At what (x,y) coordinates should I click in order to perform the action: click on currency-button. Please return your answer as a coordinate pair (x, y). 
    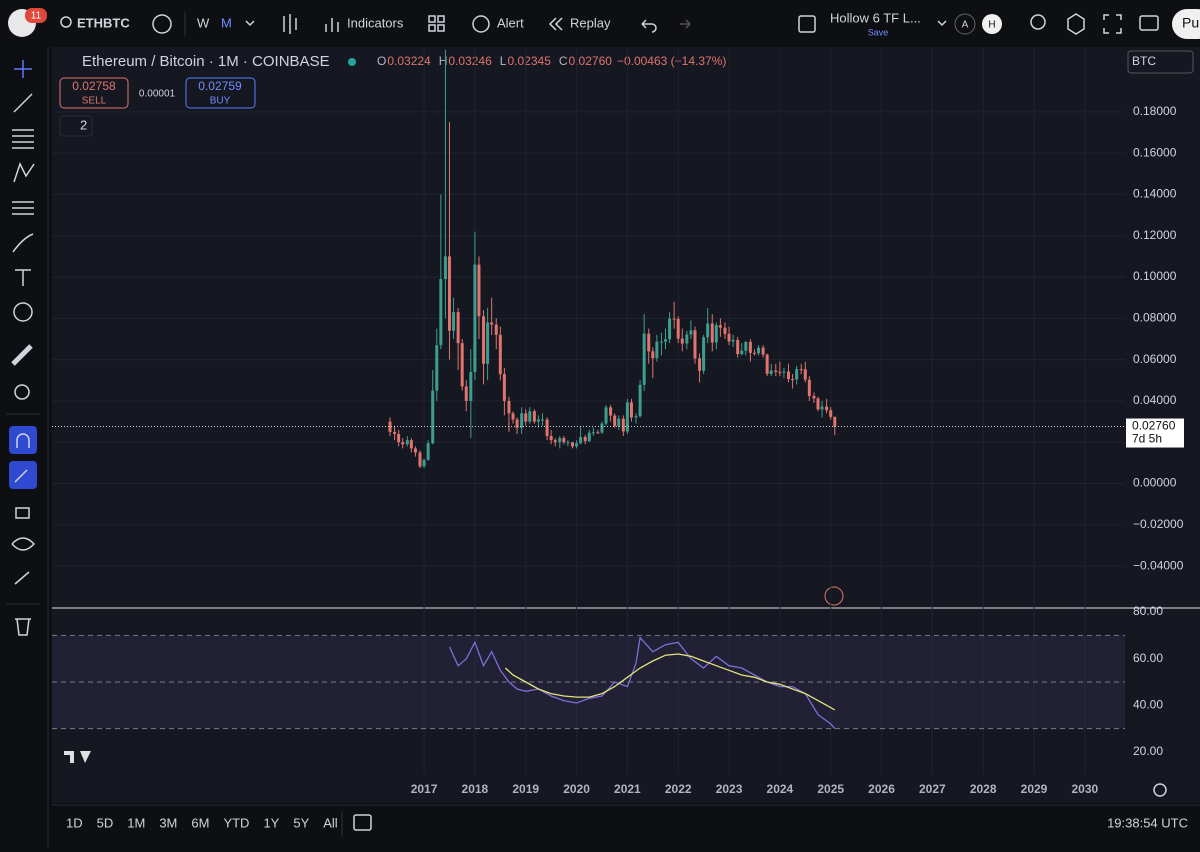
    Looking at the image, I should click on (1160, 62).